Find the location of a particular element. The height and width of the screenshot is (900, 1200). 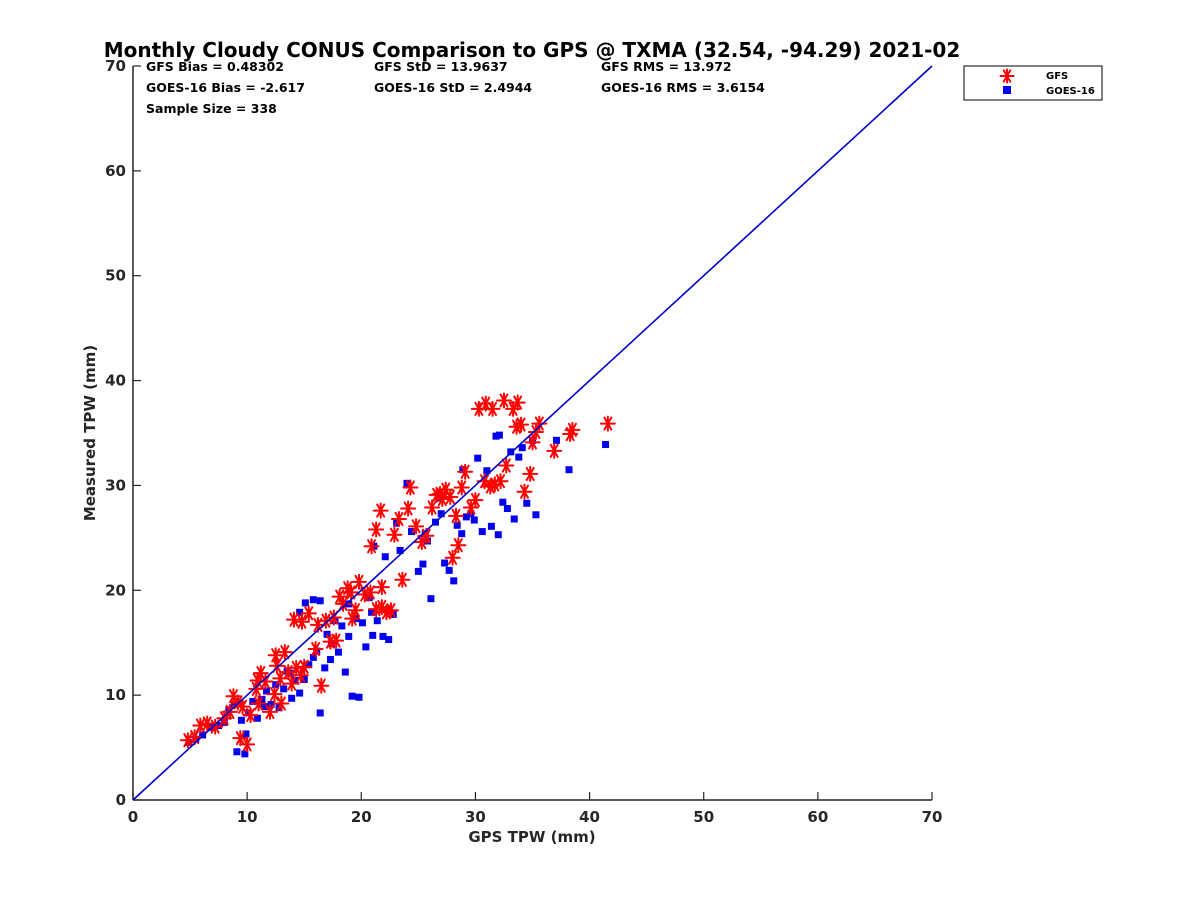

legend: GFS GOES-16 is located at coordinates (1033, 83).